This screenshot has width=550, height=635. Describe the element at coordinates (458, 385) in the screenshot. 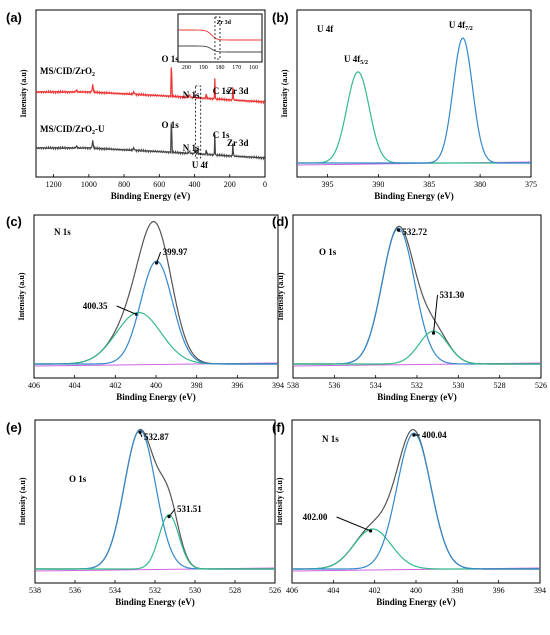

I see `panel-d-xtick-label-4: 530` at that location.